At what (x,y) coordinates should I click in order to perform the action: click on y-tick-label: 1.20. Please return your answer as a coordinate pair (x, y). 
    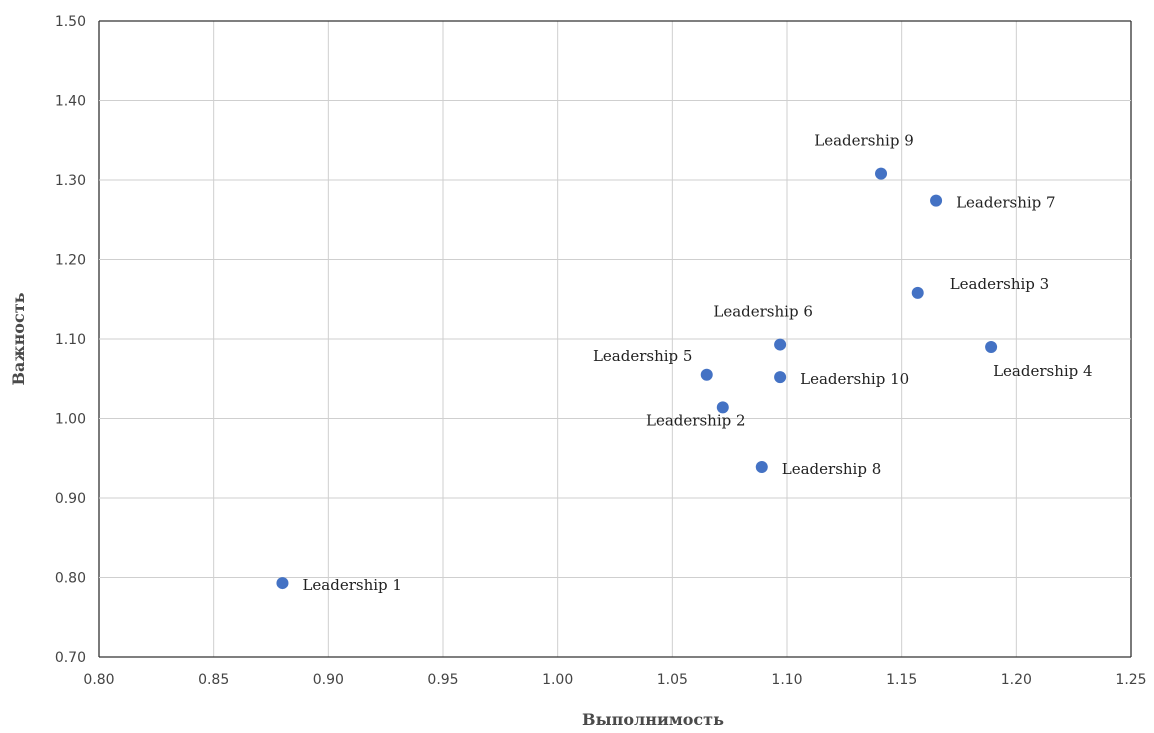
    Looking at the image, I should click on (70, 261).